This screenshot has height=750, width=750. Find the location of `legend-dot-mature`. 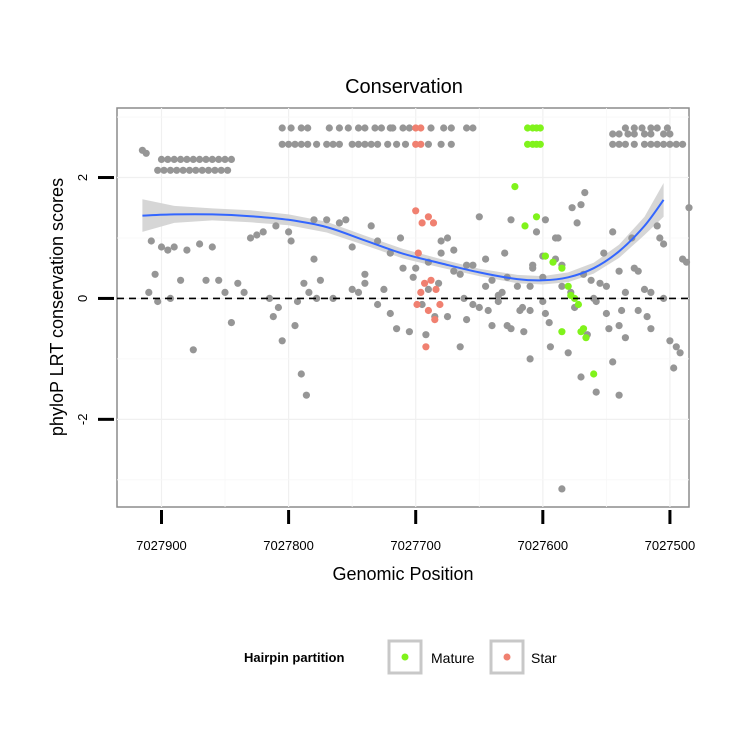

legend-dot-mature is located at coordinates (405, 657).